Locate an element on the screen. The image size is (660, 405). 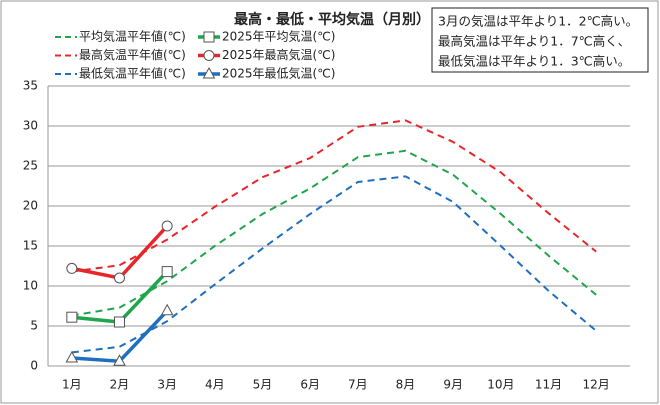
x-tick-label: 7月 is located at coordinates (358, 385).